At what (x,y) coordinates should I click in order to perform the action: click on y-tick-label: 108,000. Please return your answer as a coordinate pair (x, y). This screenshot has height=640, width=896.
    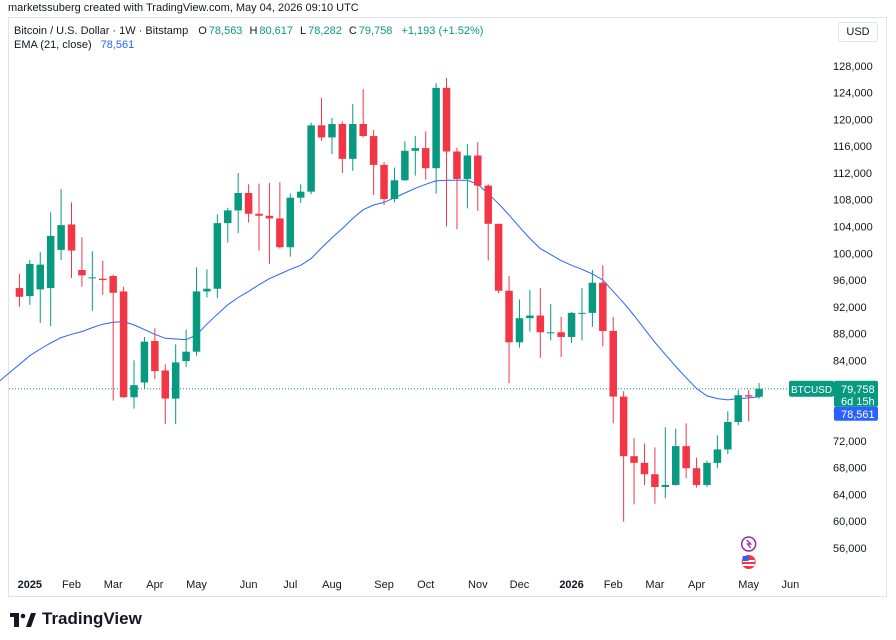
    Looking at the image, I should click on (853, 201).